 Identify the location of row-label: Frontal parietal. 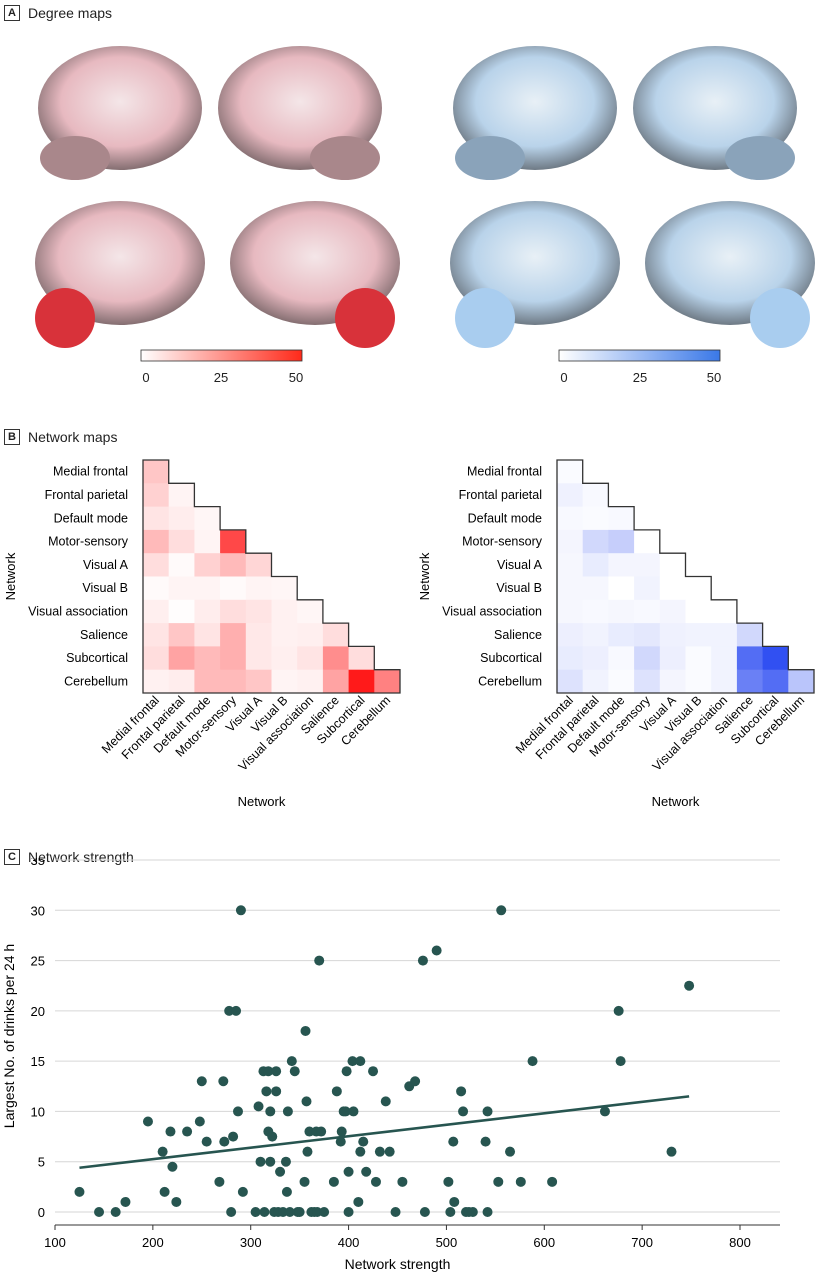
(500, 495).